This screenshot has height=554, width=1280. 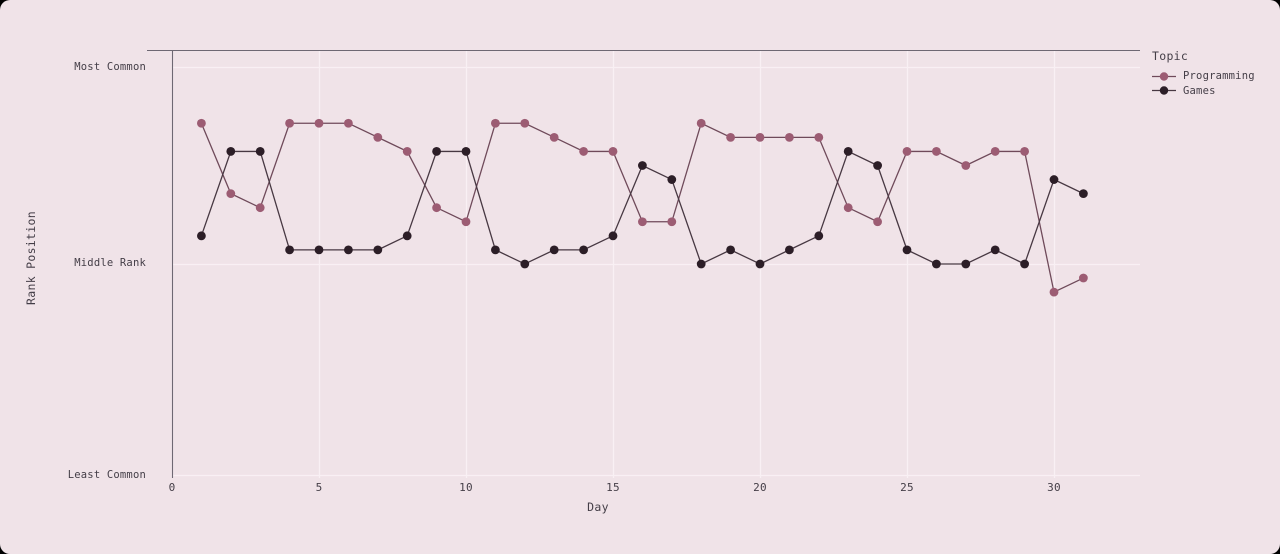 What do you see at coordinates (110, 263) in the screenshot?
I see `y-tick-label: Middle Rank` at bounding box center [110, 263].